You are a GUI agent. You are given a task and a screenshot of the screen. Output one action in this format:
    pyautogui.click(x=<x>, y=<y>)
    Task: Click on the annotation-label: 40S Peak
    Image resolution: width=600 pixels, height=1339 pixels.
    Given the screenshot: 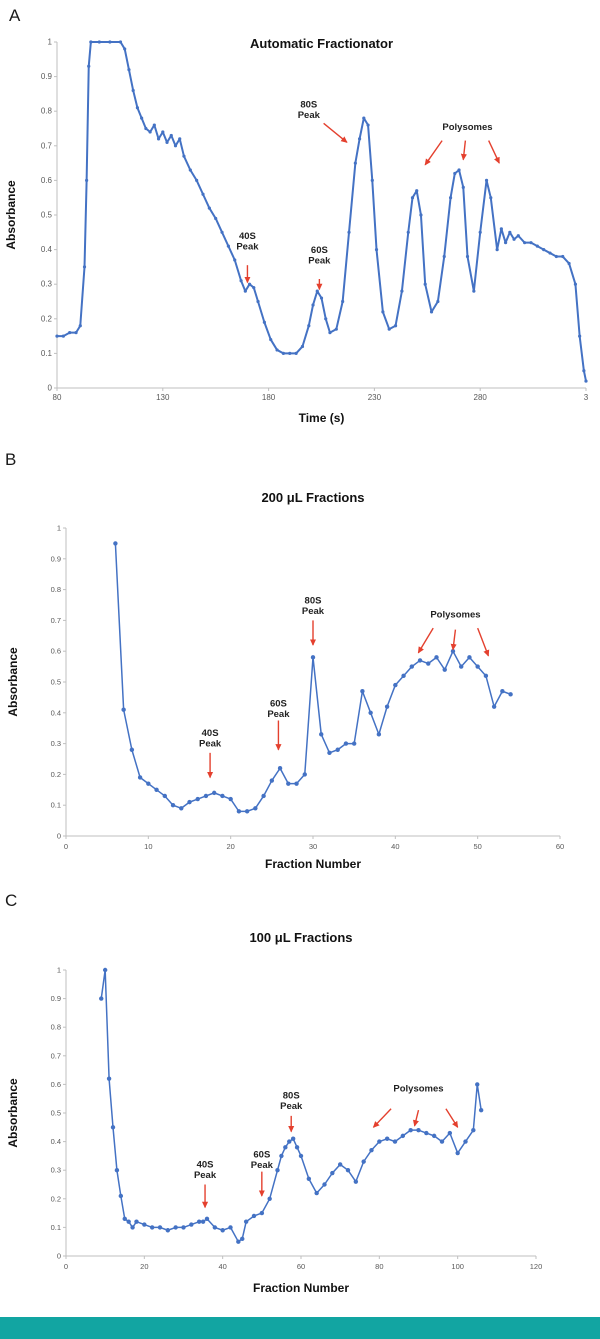 What is the action you would take?
    pyautogui.click(x=205, y=1169)
    